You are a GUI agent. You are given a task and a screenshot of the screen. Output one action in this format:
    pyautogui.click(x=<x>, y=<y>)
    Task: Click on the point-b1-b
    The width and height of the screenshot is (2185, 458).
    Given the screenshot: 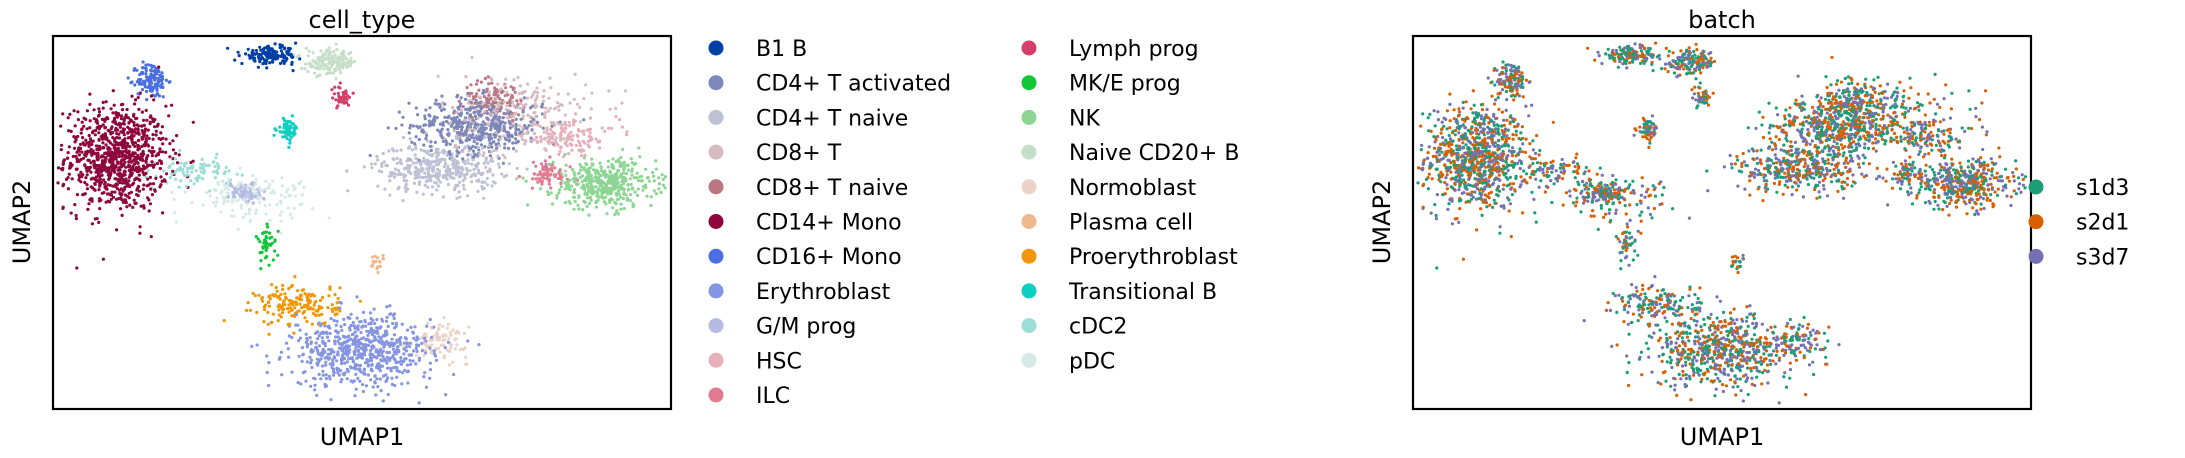 What is the action you would take?
    pyautogui.click(x=266, y=53)
    